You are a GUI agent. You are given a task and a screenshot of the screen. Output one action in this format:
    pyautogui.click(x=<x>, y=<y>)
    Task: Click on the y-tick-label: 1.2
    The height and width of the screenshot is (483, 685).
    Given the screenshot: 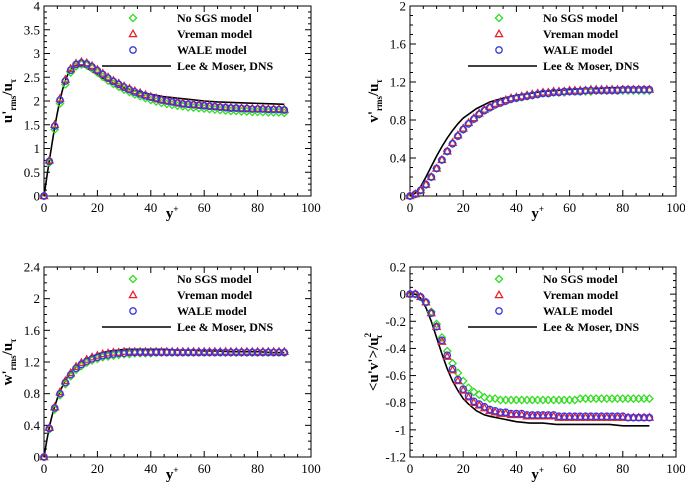 What is the action you would take?
    pyautogui.click(x=32, y=362)
    